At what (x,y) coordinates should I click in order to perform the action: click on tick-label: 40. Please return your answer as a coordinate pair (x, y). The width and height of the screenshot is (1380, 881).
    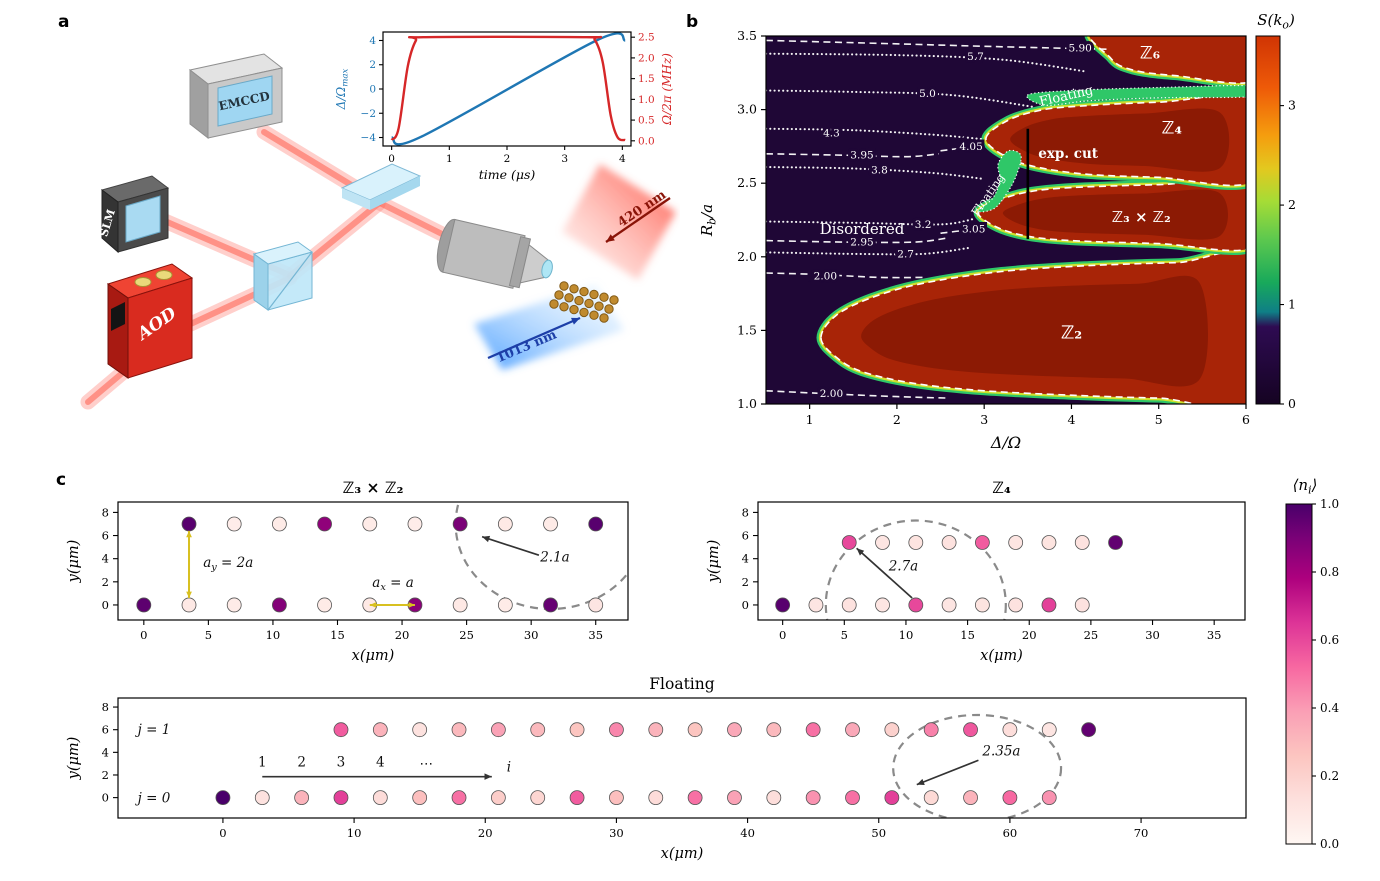
    Looking at the image, I should click on (747, 833).